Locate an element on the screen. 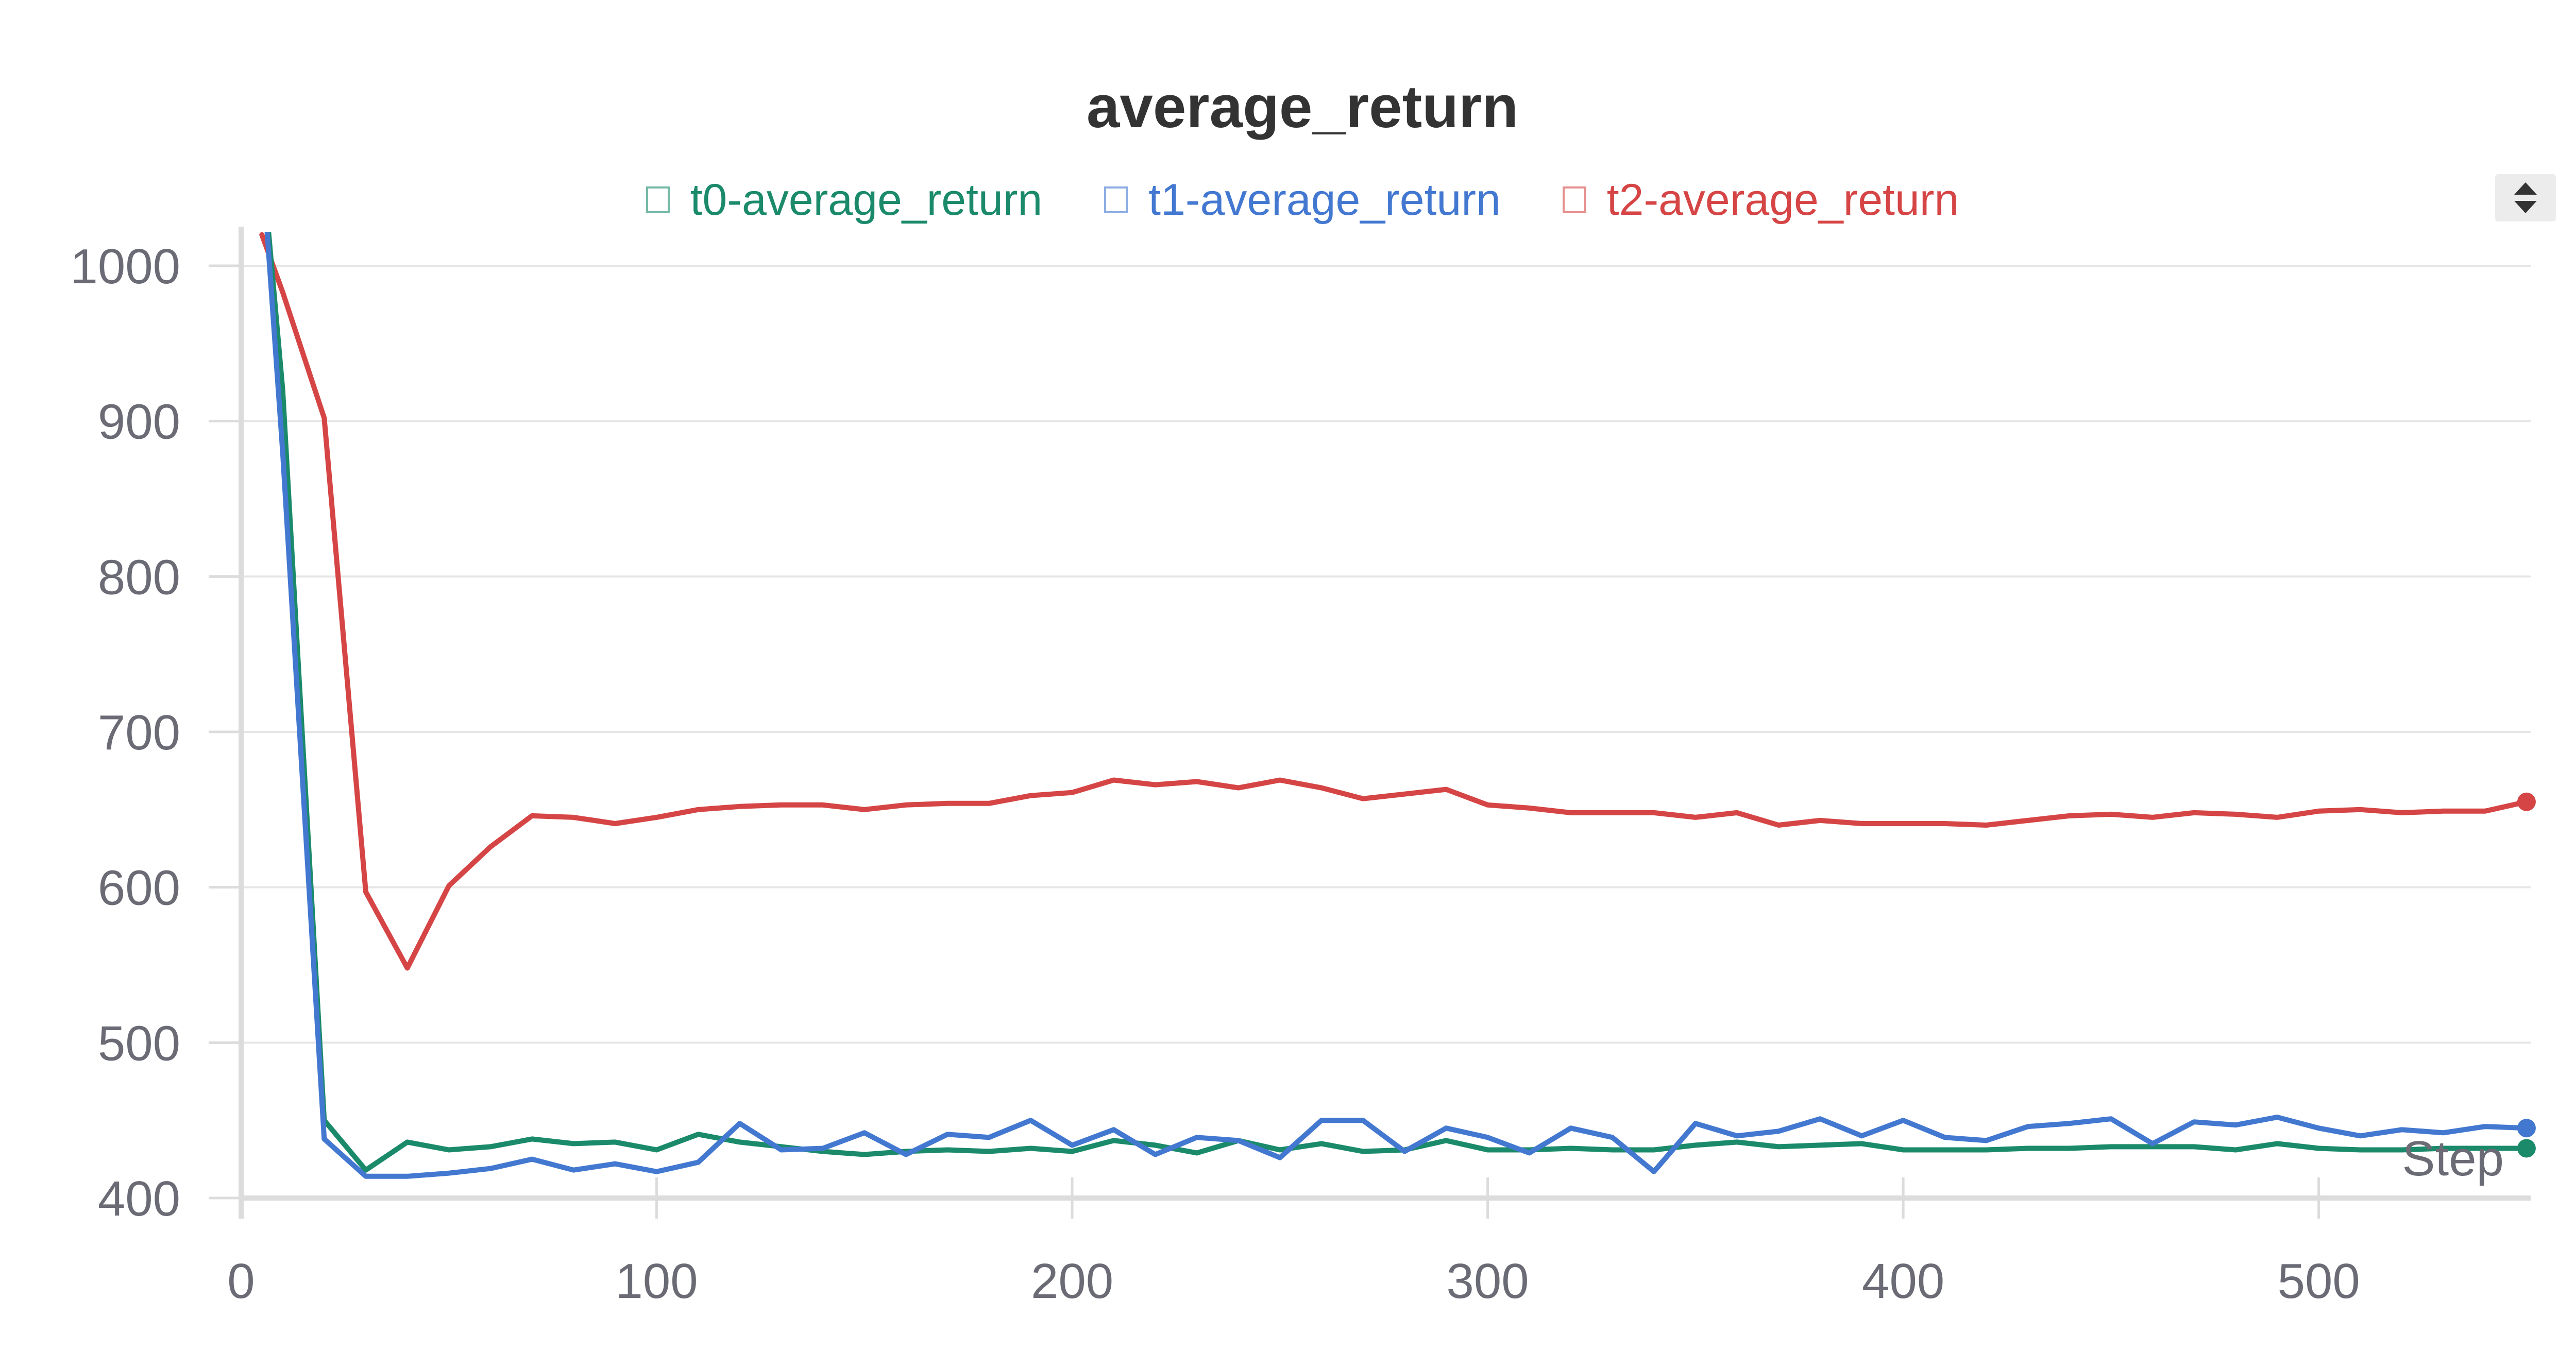 The height and width of the screenshot is (1368, 2576). legend-entry-t1: t1-average_return is located at coordinates (1302, 199).